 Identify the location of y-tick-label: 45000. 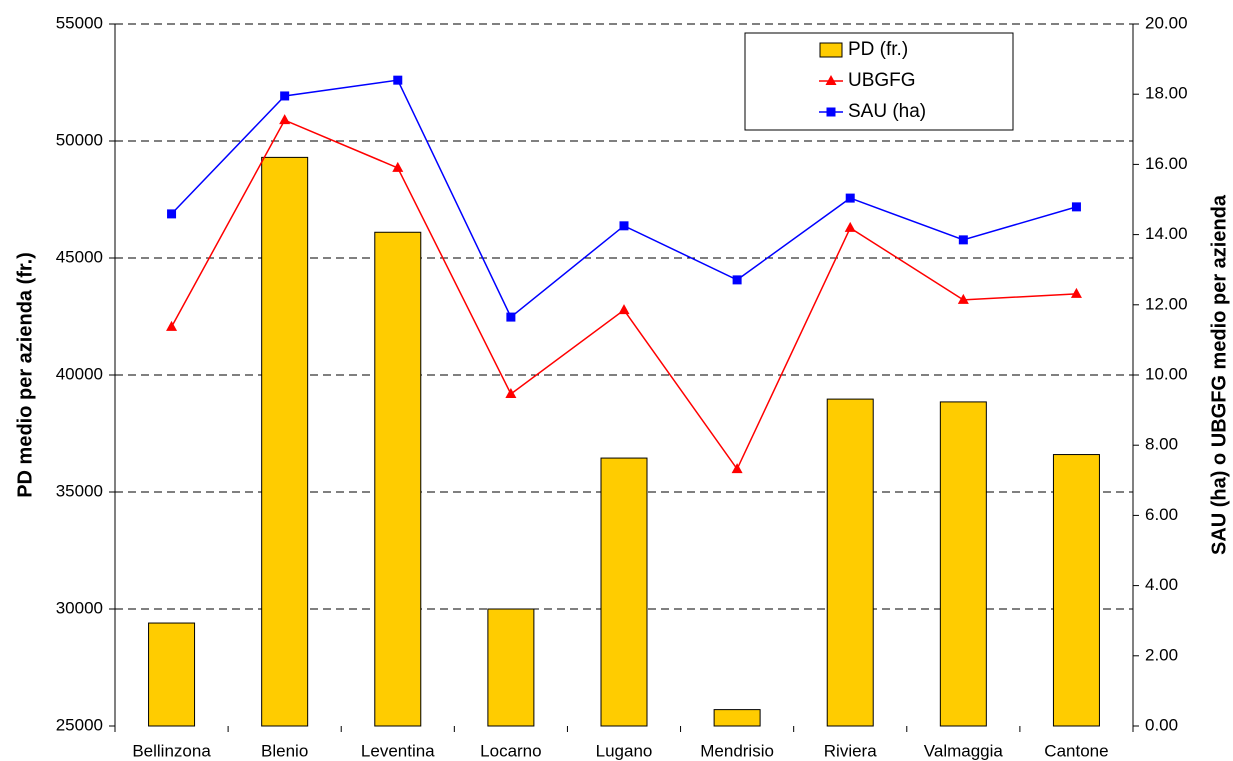
(79, 256).